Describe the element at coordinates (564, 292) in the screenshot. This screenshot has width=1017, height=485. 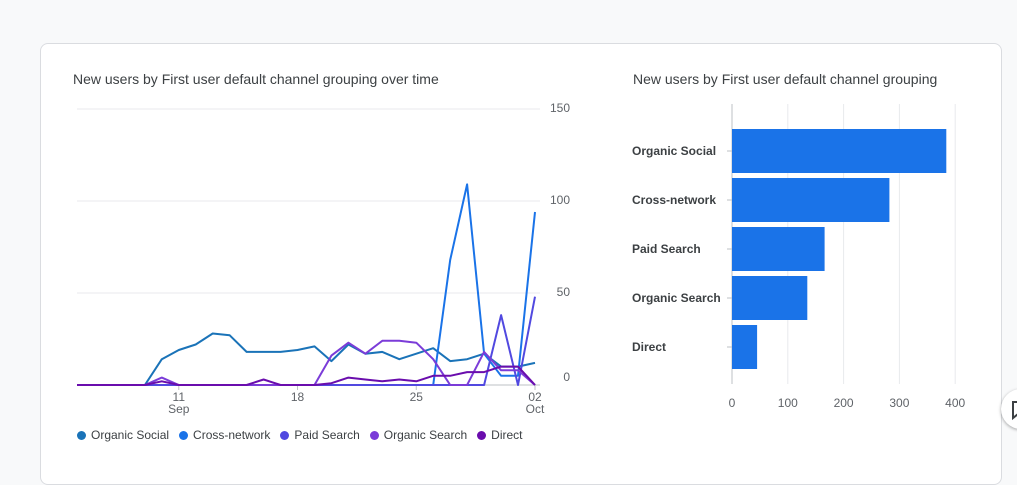
I see `line-y-tick-label: 50` at that location.